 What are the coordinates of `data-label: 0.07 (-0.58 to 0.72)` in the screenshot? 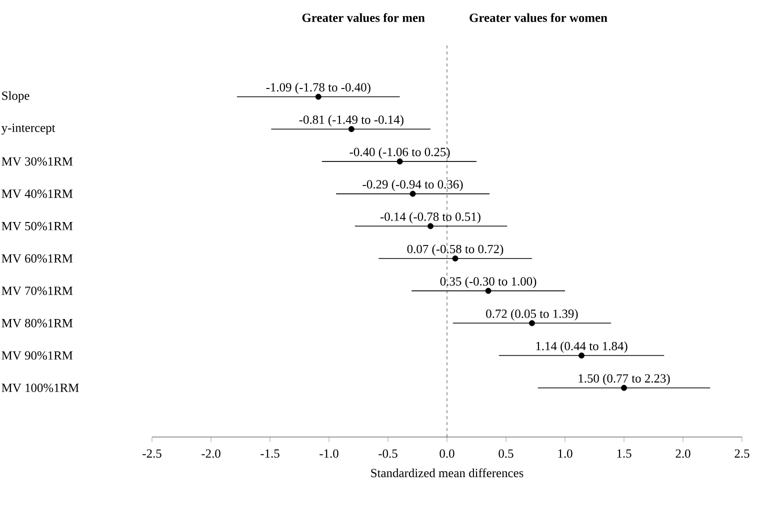 It's located at (455, 250).